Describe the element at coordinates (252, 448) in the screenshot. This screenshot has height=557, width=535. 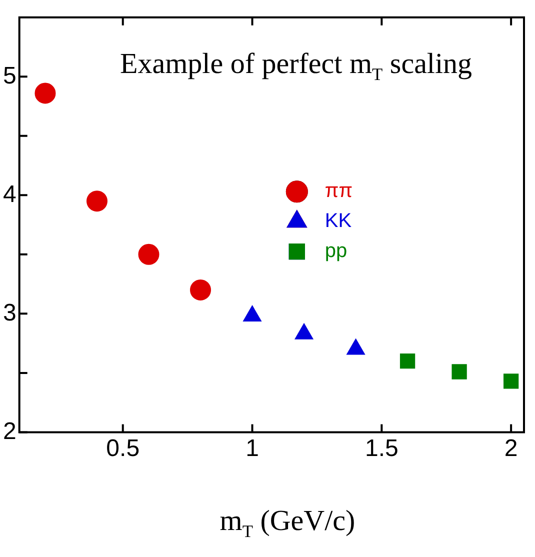
I see `x-tick-label: 1` at that location.